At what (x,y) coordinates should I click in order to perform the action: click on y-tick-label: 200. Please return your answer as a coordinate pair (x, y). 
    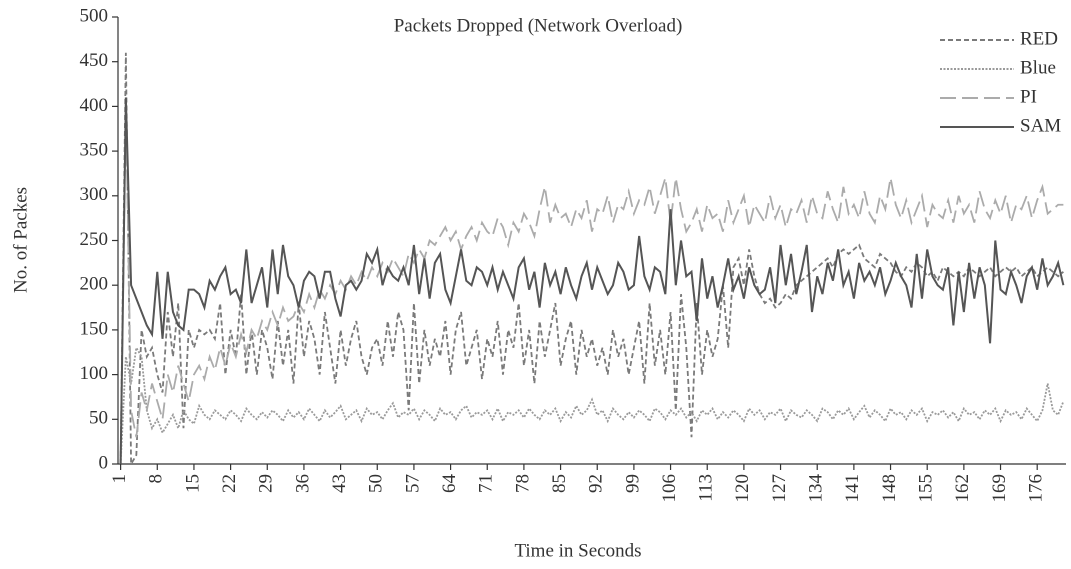
    Looking at the image, I should click on (94, 284).